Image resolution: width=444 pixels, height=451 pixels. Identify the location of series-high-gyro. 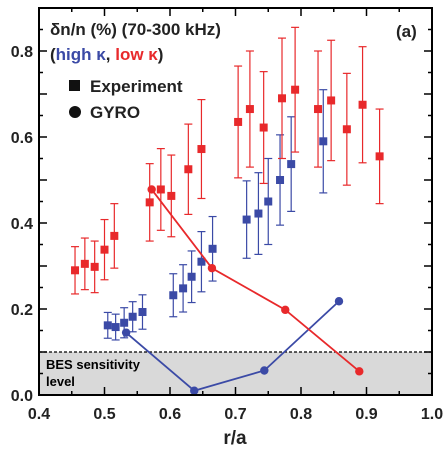
(232, 346).